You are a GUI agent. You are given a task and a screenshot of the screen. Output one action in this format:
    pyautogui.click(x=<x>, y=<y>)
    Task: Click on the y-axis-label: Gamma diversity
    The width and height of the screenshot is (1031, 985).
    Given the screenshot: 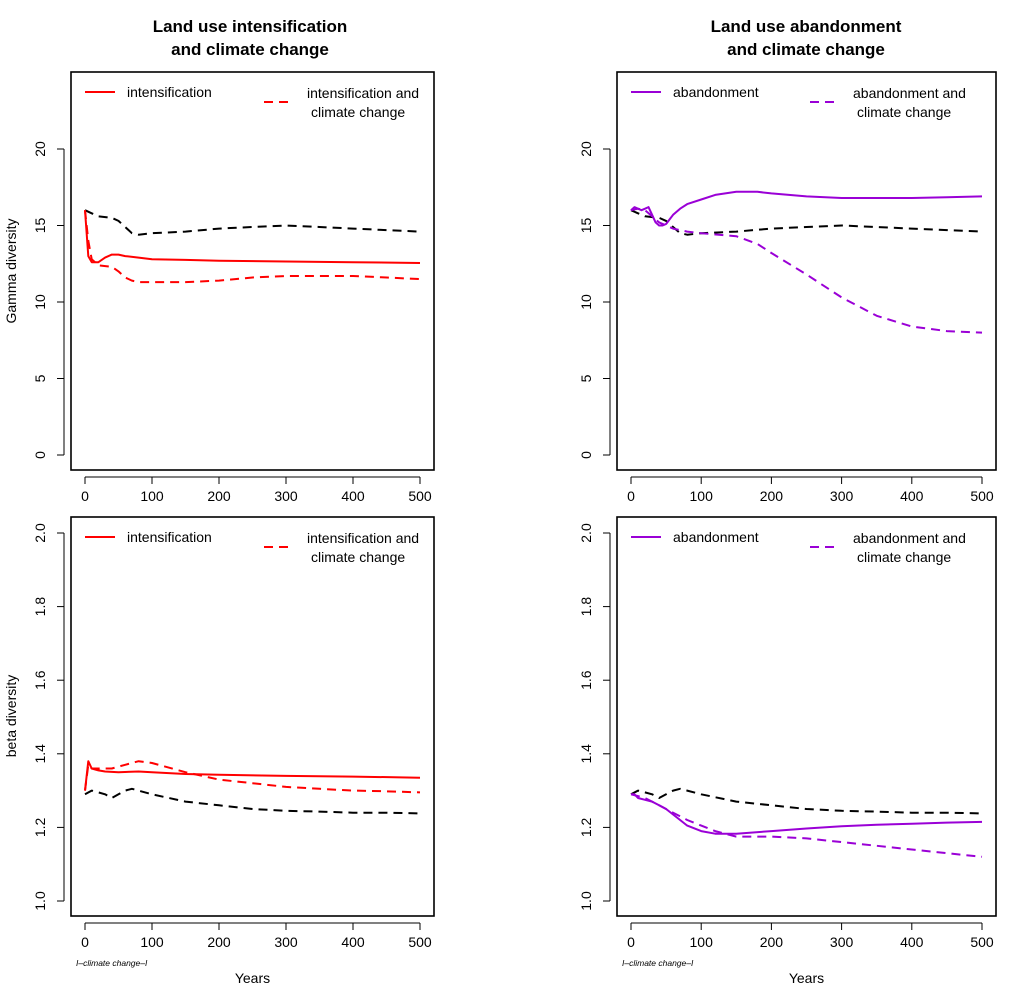 What is the action you would take?
    pyautogui.click(x=11, y=270)
    